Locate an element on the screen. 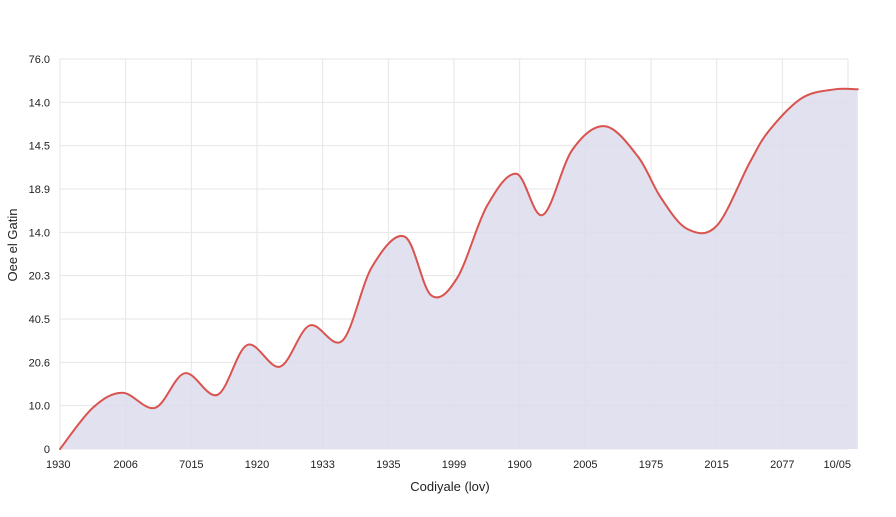 The height and width of the screenshot is (517, 896). y-tick-label: 20.3 is located at coordinates (39, 277).